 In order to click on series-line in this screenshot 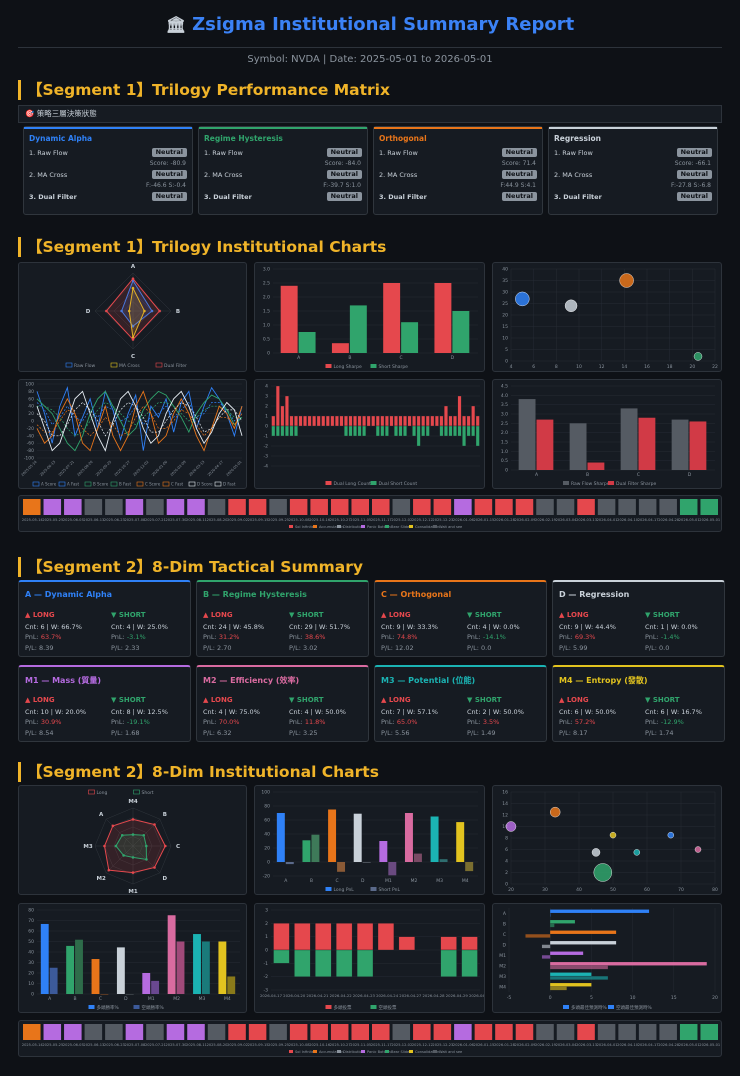, I will do `click(139, 421)`.